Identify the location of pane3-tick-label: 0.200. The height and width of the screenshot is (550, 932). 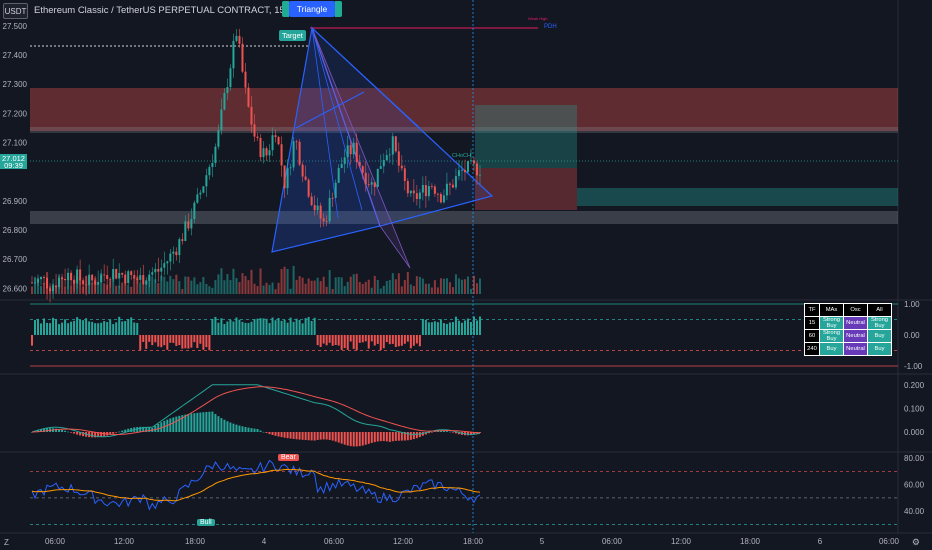
(914, 385).